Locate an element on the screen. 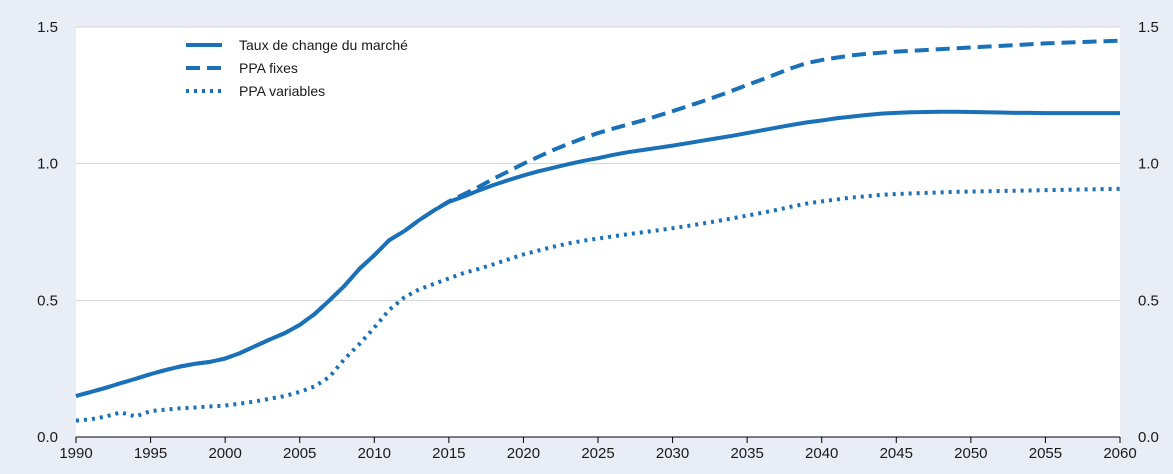  x-tick-label: 2020 is located at coordinates (523, 453).